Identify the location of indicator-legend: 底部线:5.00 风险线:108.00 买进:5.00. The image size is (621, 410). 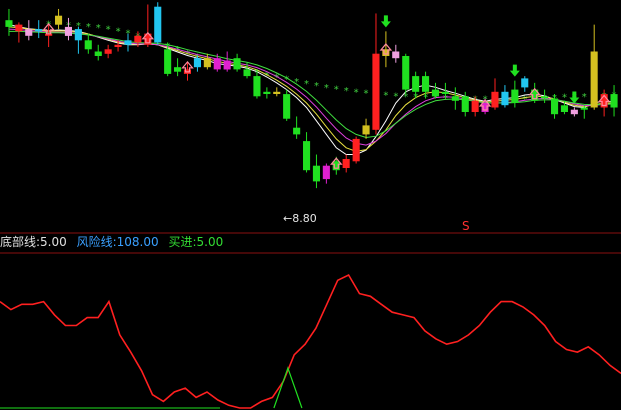
(114, 242).